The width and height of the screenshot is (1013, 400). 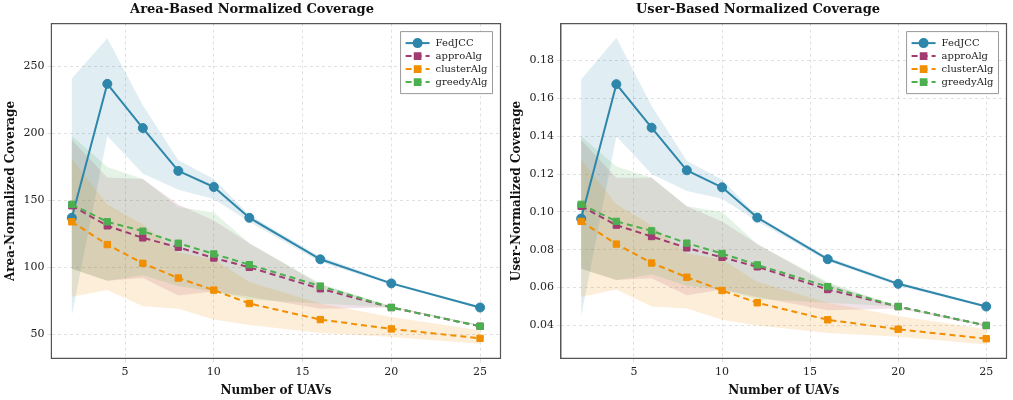 I want to click on y-tick-label: 200, so click(x=34, y=133).